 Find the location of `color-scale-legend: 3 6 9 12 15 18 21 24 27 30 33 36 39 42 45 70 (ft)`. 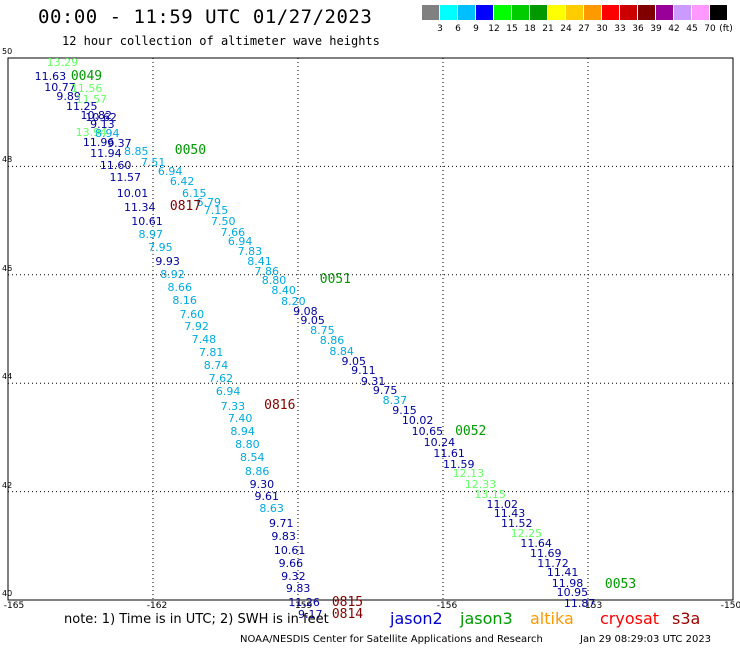

color-scale-legend: 3 6 9 12 15 18 21 24 27 30 33 36 39 42 45 70 (ft) is located at coordinates (577, 20).